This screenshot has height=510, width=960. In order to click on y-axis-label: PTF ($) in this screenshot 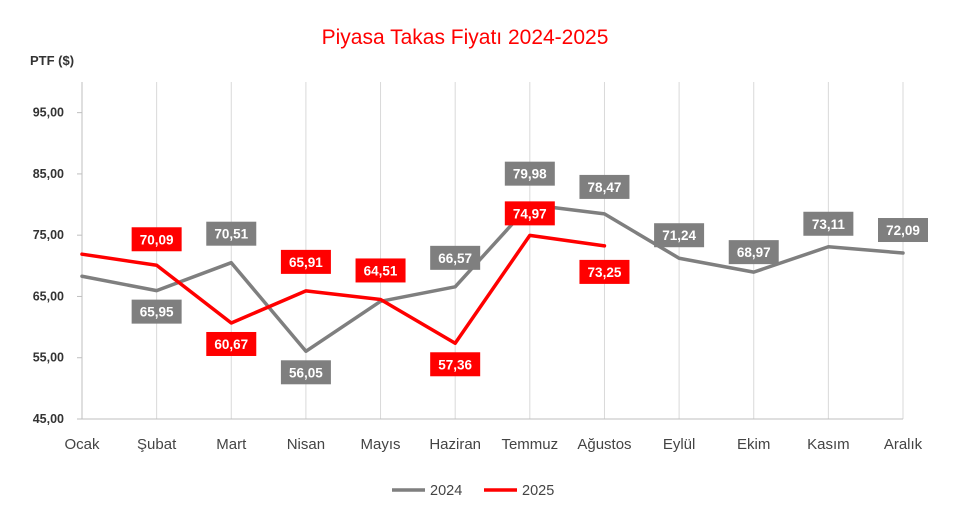, I will do `click(52, 60)`.